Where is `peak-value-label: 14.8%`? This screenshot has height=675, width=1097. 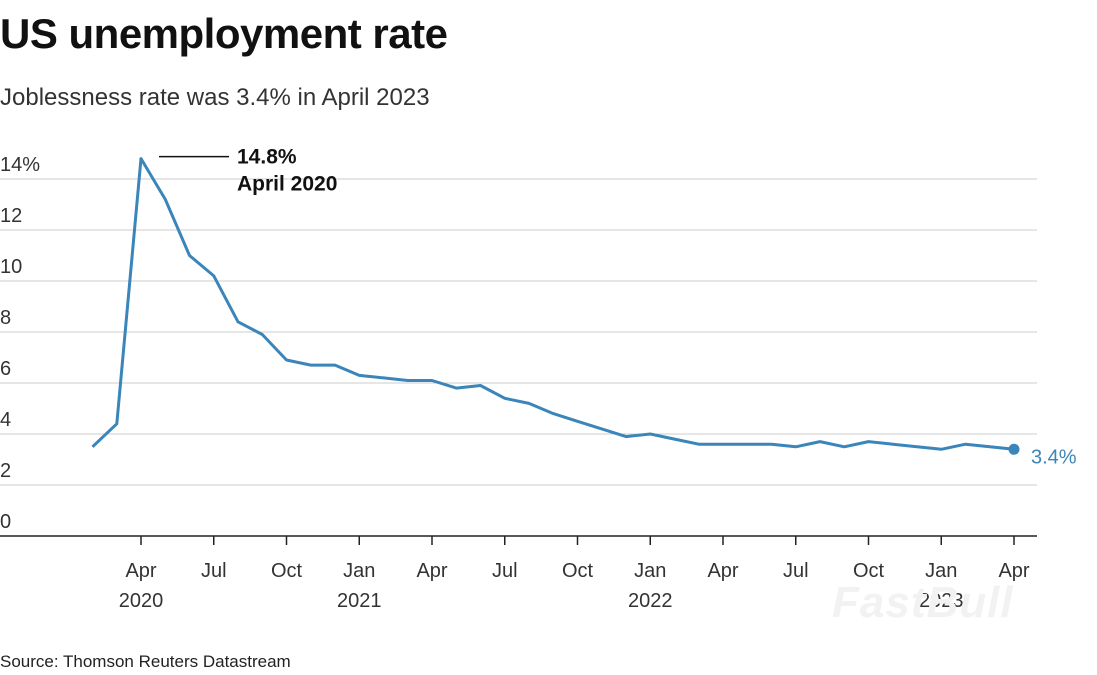 peak-value-label: 14.8% is located at coordinates (267, 157).